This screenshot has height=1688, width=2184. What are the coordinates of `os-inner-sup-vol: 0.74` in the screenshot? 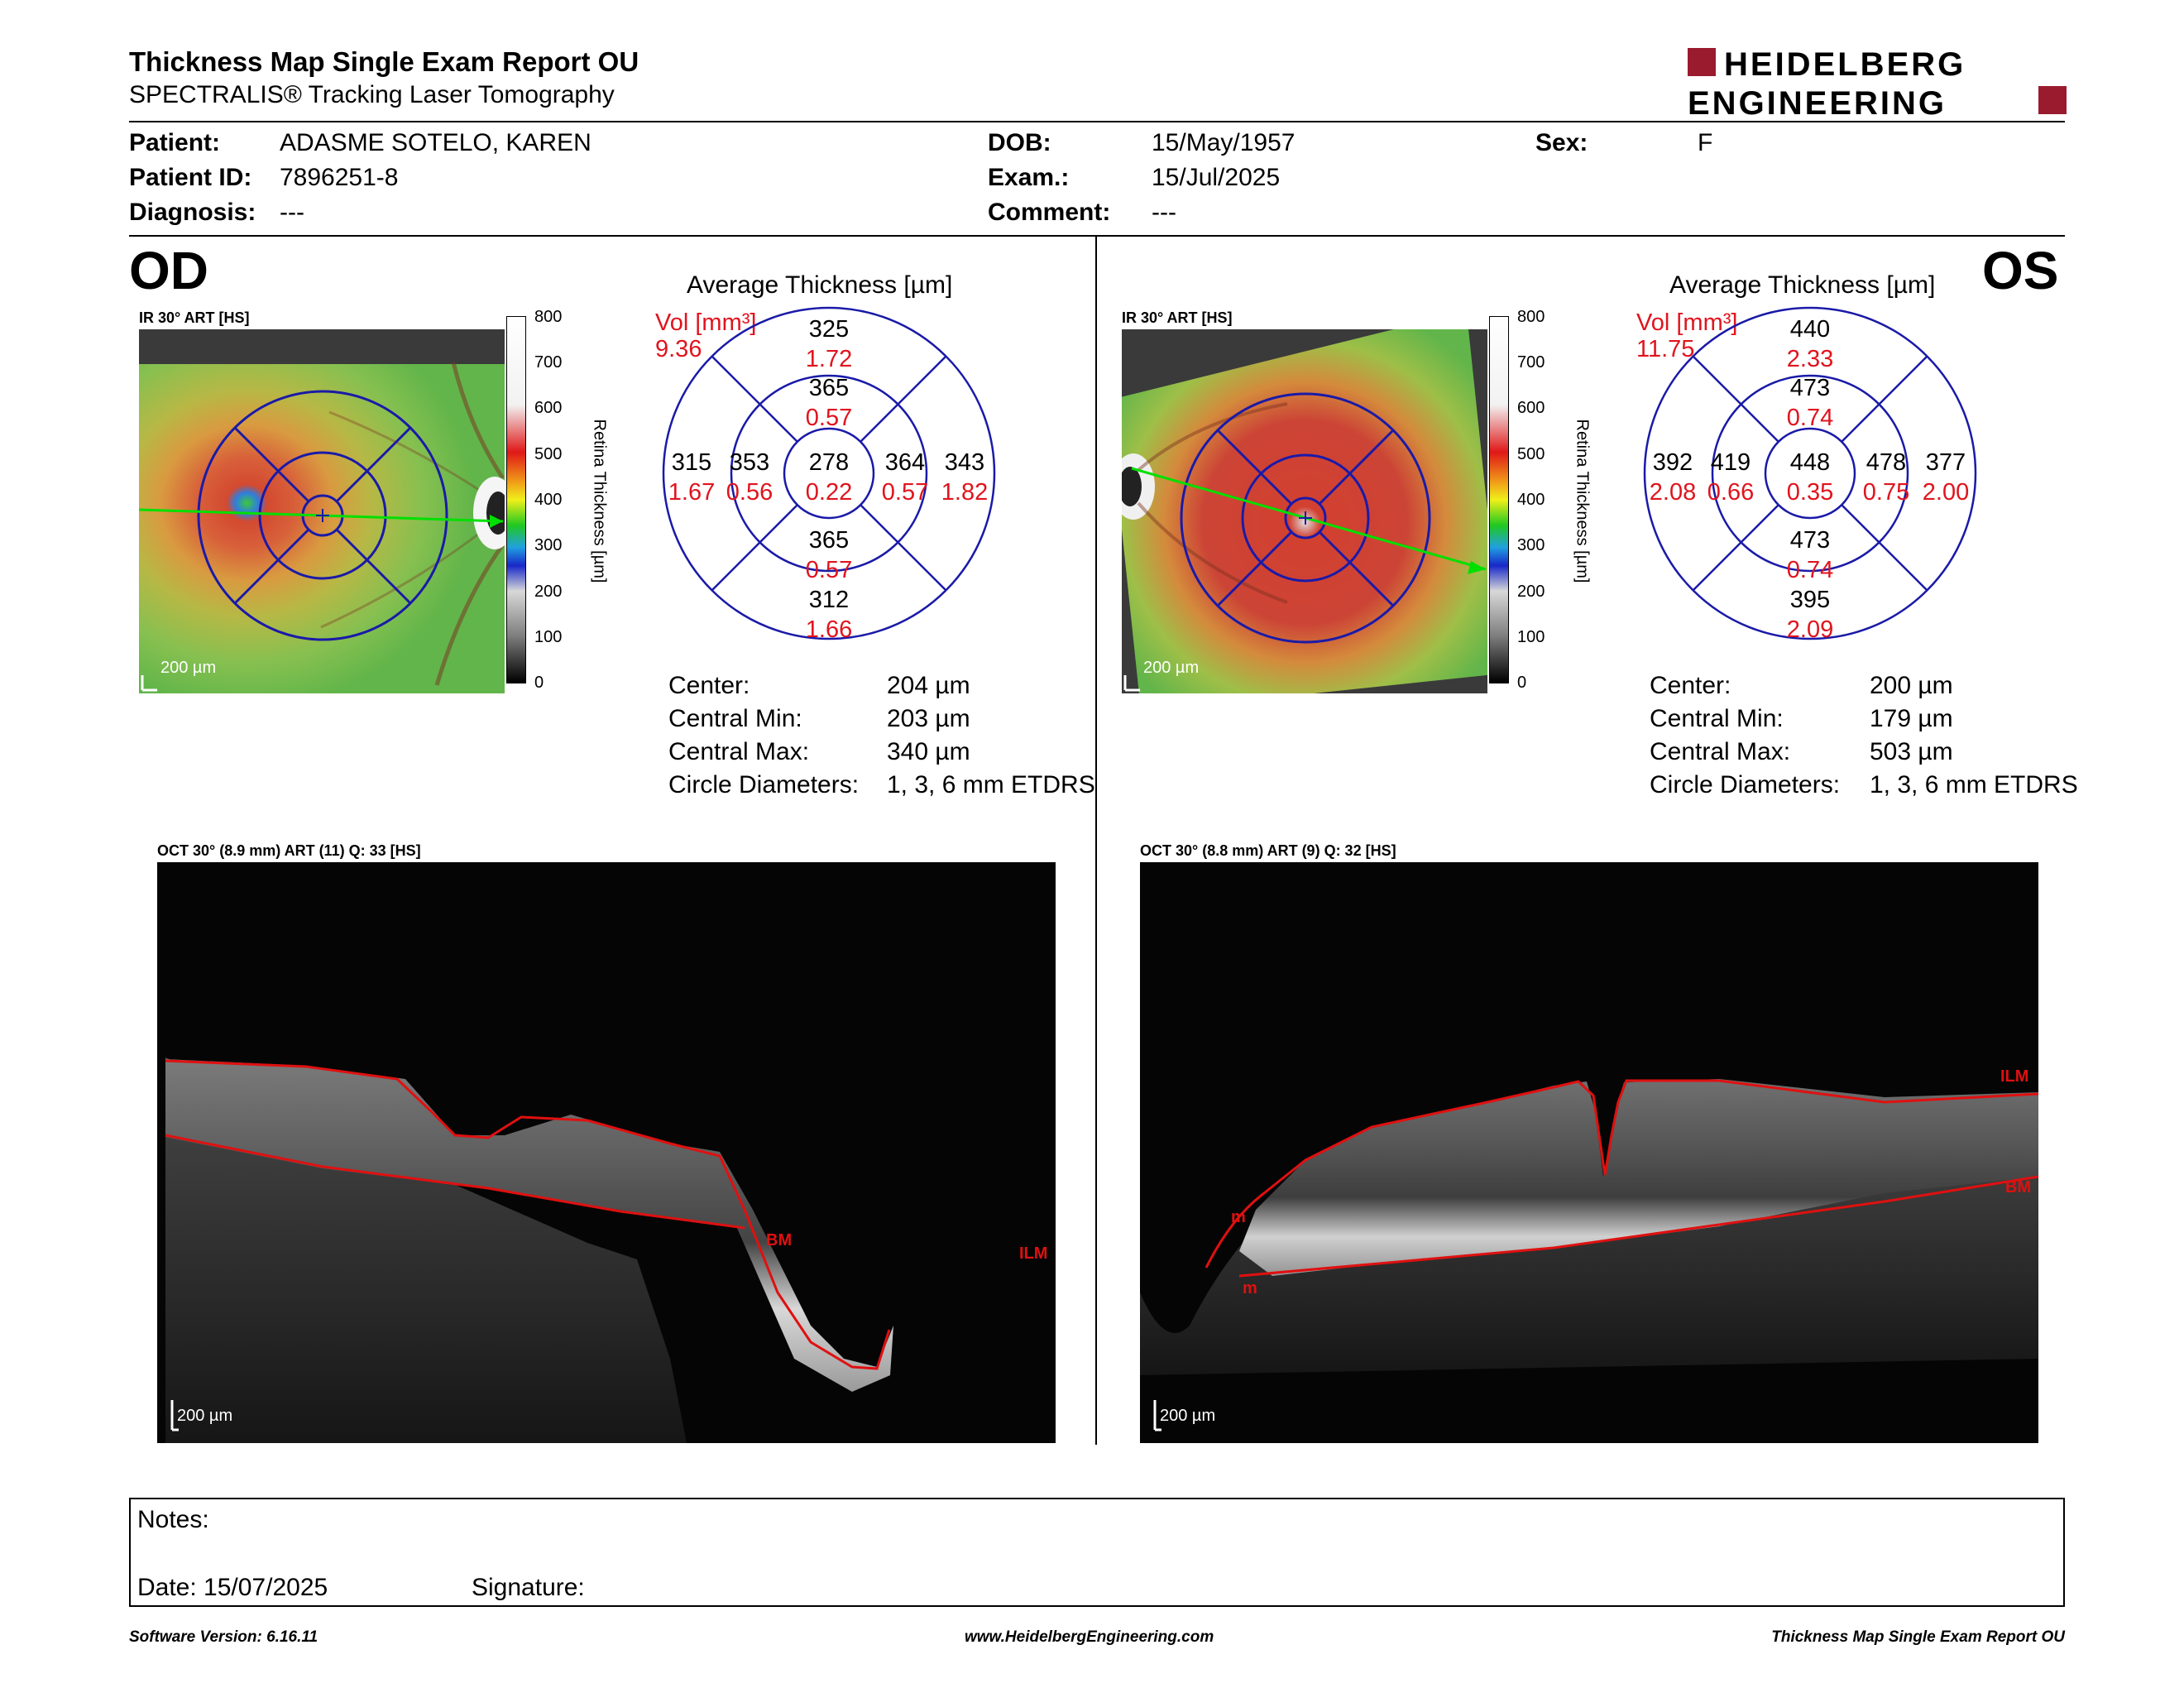 It's located at (1810, 418).